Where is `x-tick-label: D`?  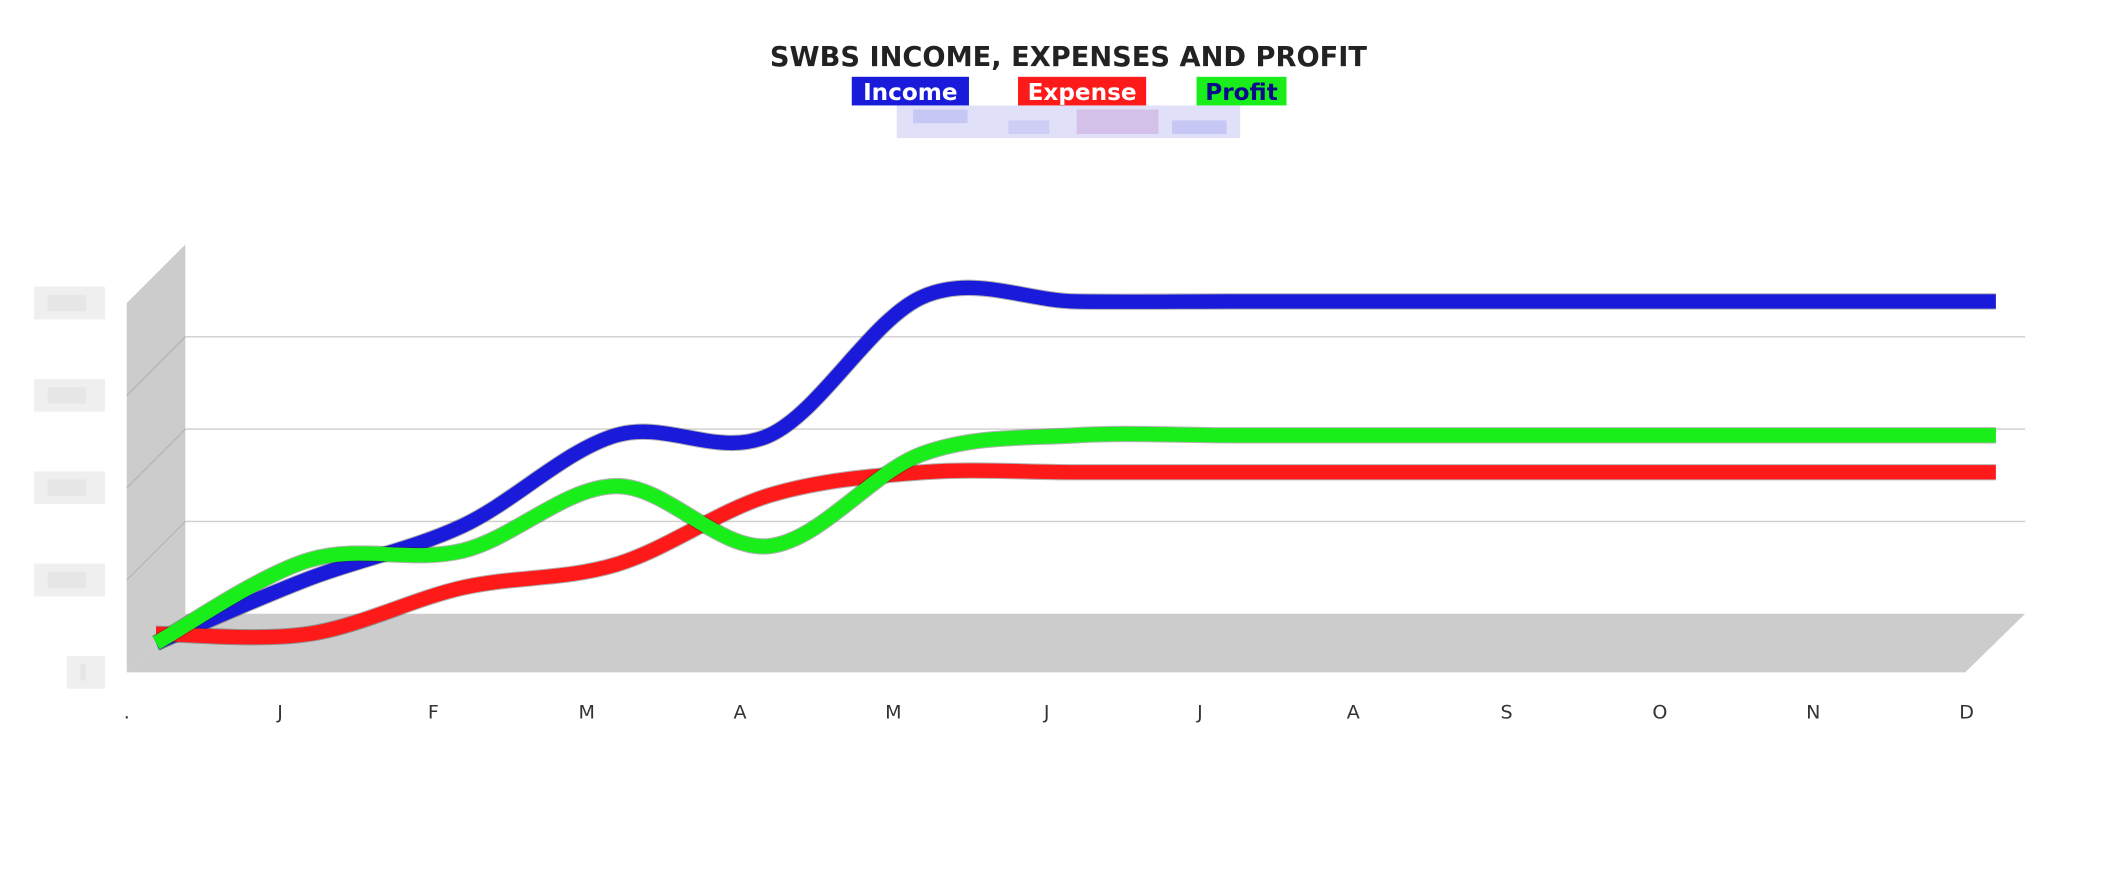
x-tick-label: D is located at coordinates (1966, 713).